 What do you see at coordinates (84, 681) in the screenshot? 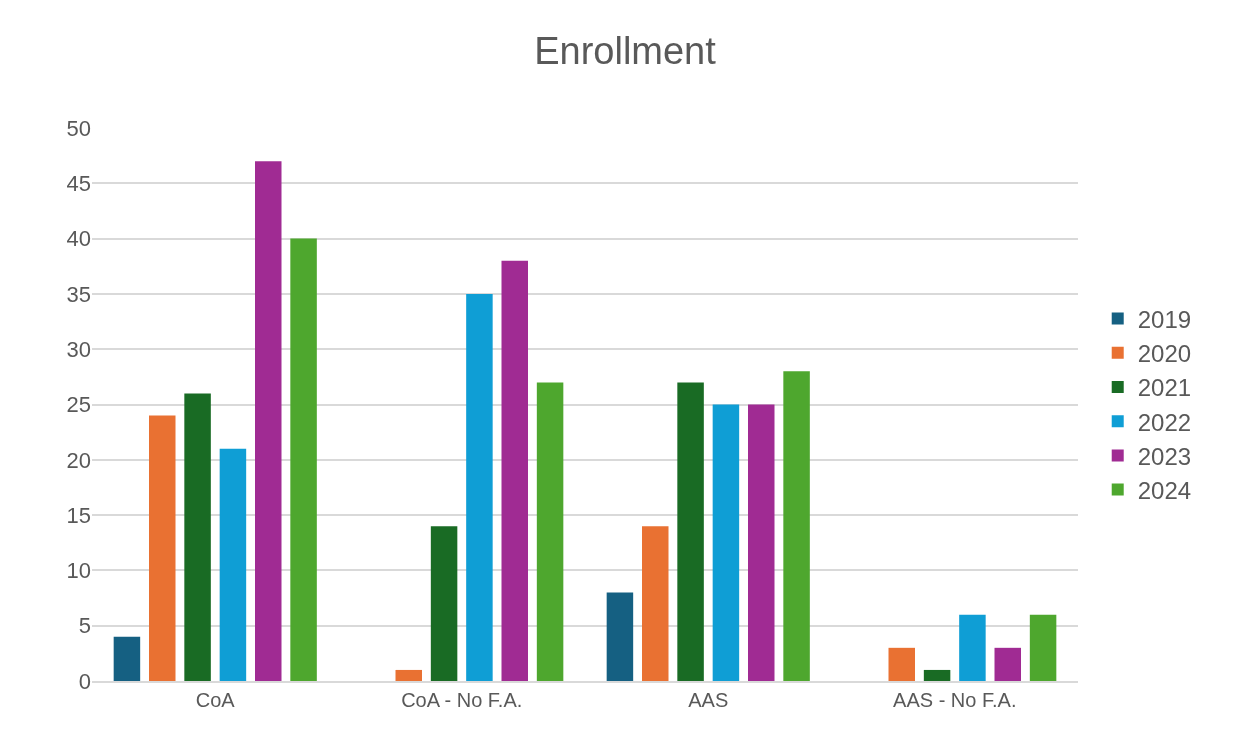
I see `y-tick-label: 0` at bounding box center [84, 681].